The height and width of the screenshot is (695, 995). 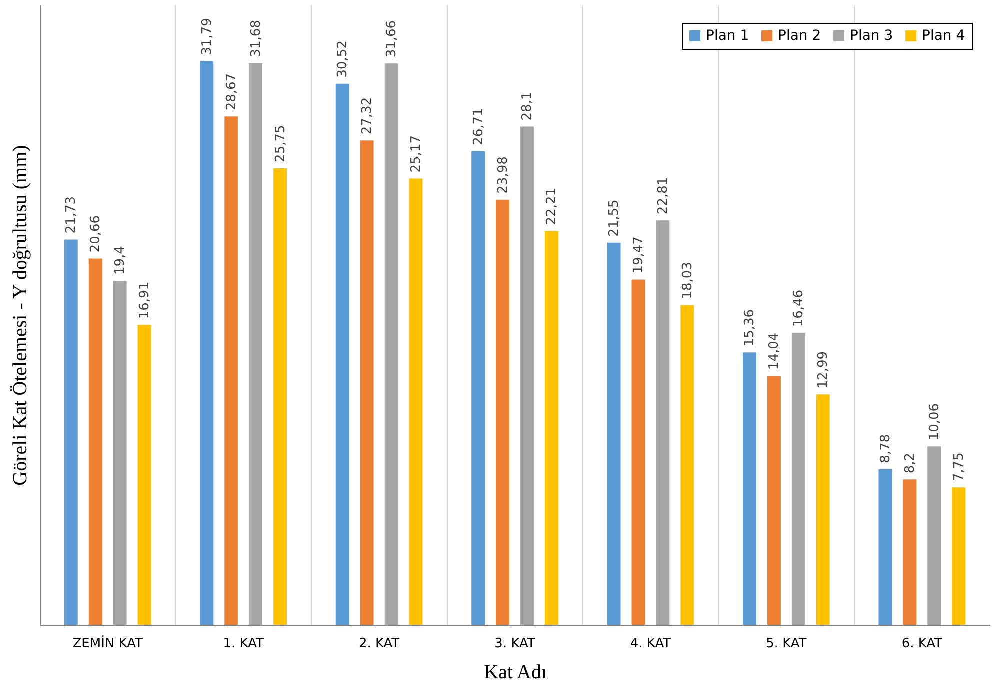 I want to click on data-label: 28,67, so click(x=232, y=92).